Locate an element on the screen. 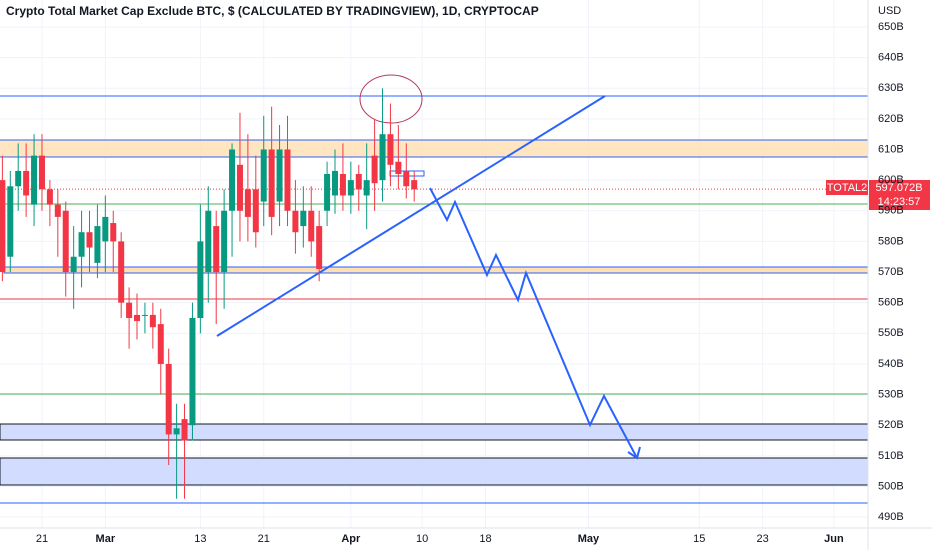 The image size is (932, 550). symbol-label: TOTAL2 is located at coordinates (847, 188).